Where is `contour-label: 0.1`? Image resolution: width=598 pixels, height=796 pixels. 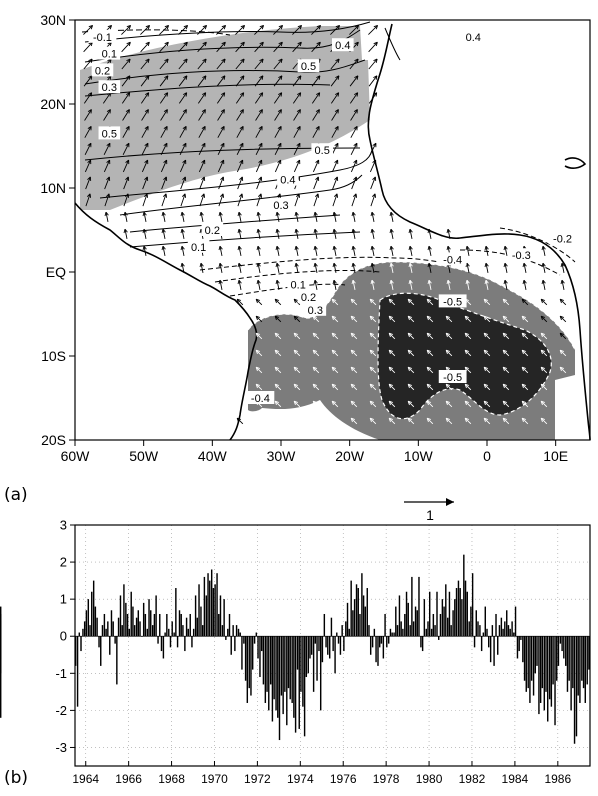
contour-label: 0.1 is located at coordinates (109, 55).